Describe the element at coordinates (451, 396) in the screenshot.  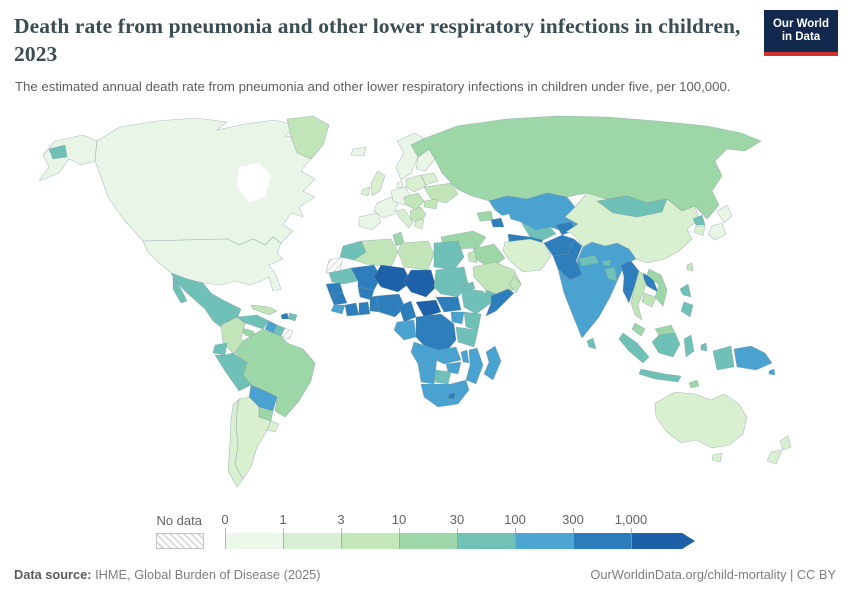
I see `region-lesotho` at that location.